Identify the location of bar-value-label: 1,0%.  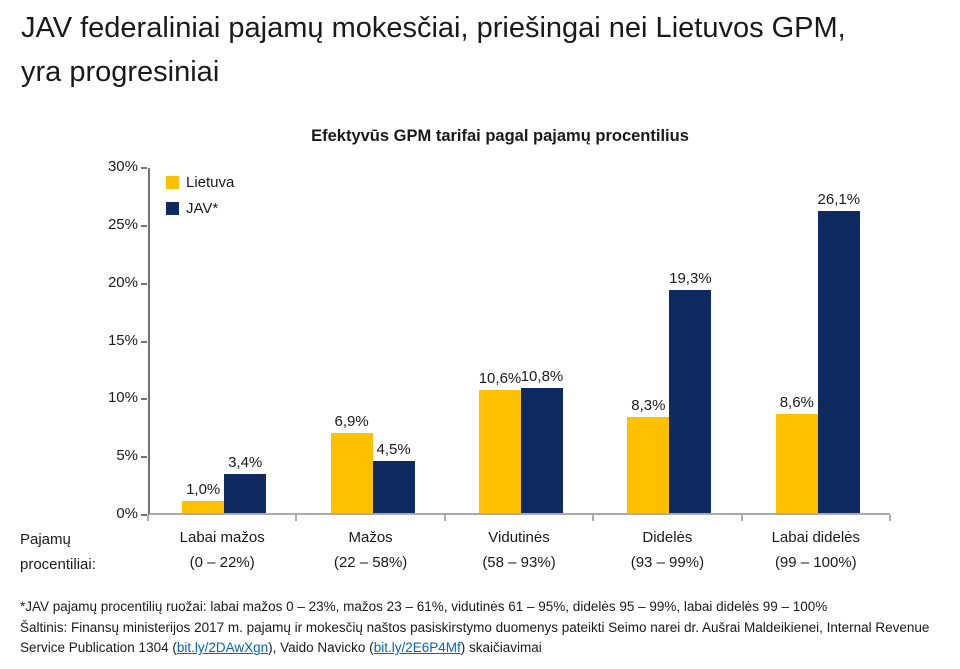
(203, 490).